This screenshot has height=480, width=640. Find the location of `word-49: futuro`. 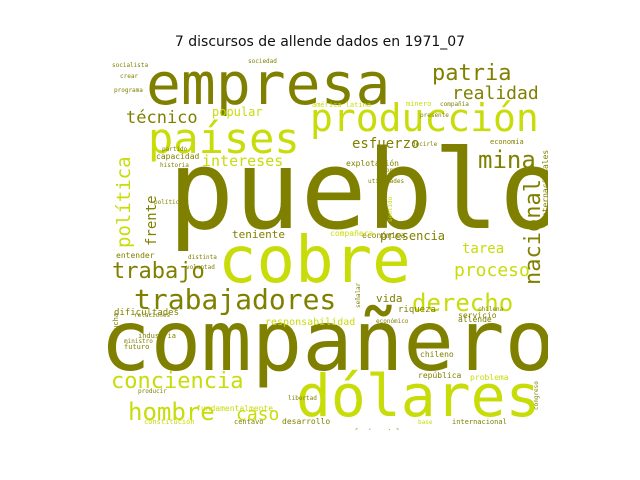

word-49: futuro is located at coordinates (136, 347).